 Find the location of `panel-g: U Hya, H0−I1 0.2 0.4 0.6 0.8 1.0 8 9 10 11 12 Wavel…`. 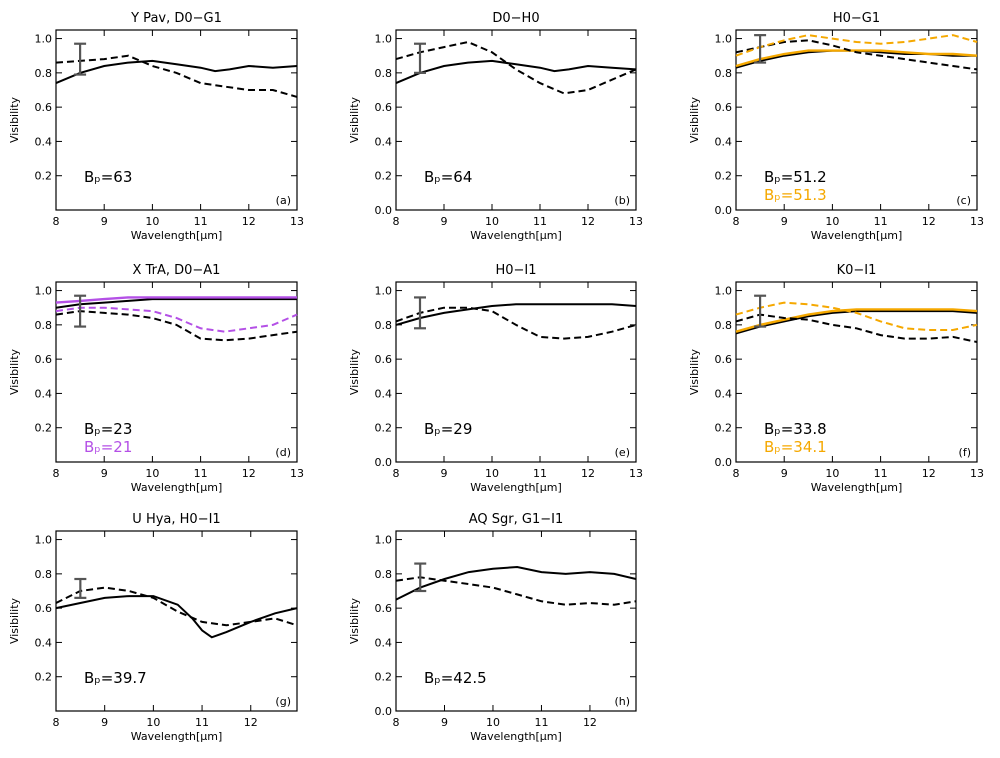

panel-g: U Hya, H0−I1 0.2 0.4 0.6 0.8 1.0 8 9 10 11 12 Wavel… is located at coordinates (153, 627).